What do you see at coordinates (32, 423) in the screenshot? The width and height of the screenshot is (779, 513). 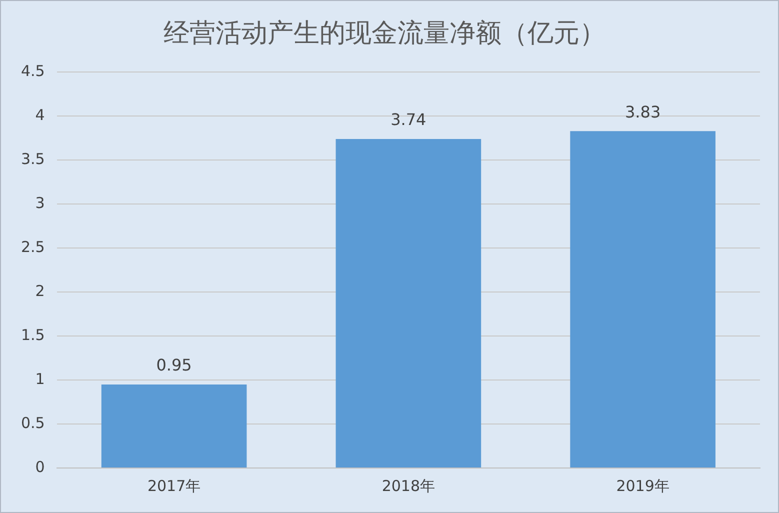 I see `y-tick-label: 0.5` at bounding box center [32, 423].